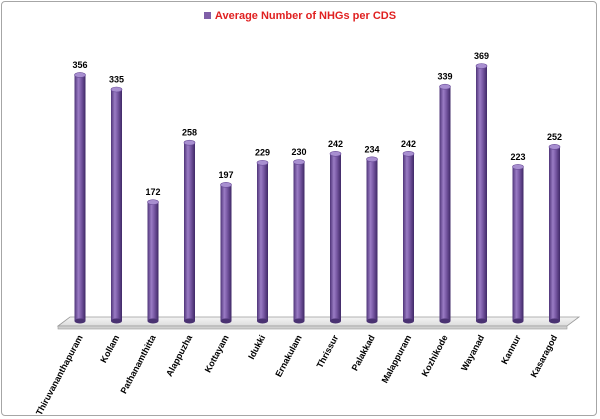 Image resolution: width=600 pixels, height=419 pixels. I want to click on bar-wayanad, so click(481, 193).